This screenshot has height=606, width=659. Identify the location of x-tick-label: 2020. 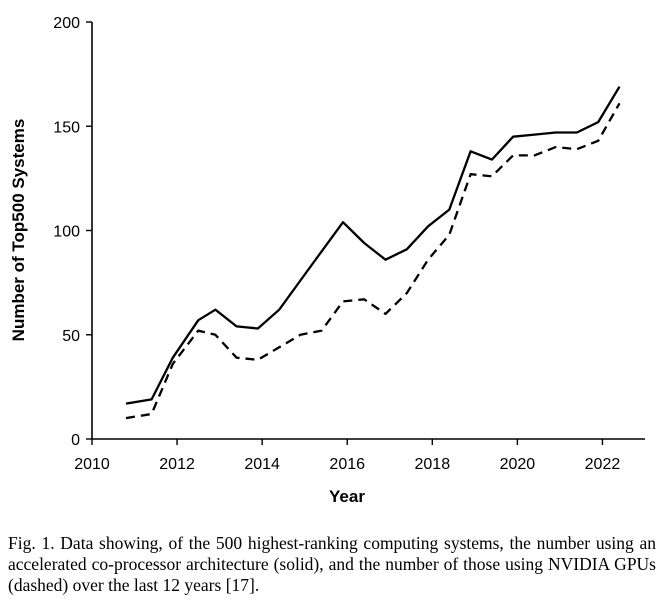
(518, 464).